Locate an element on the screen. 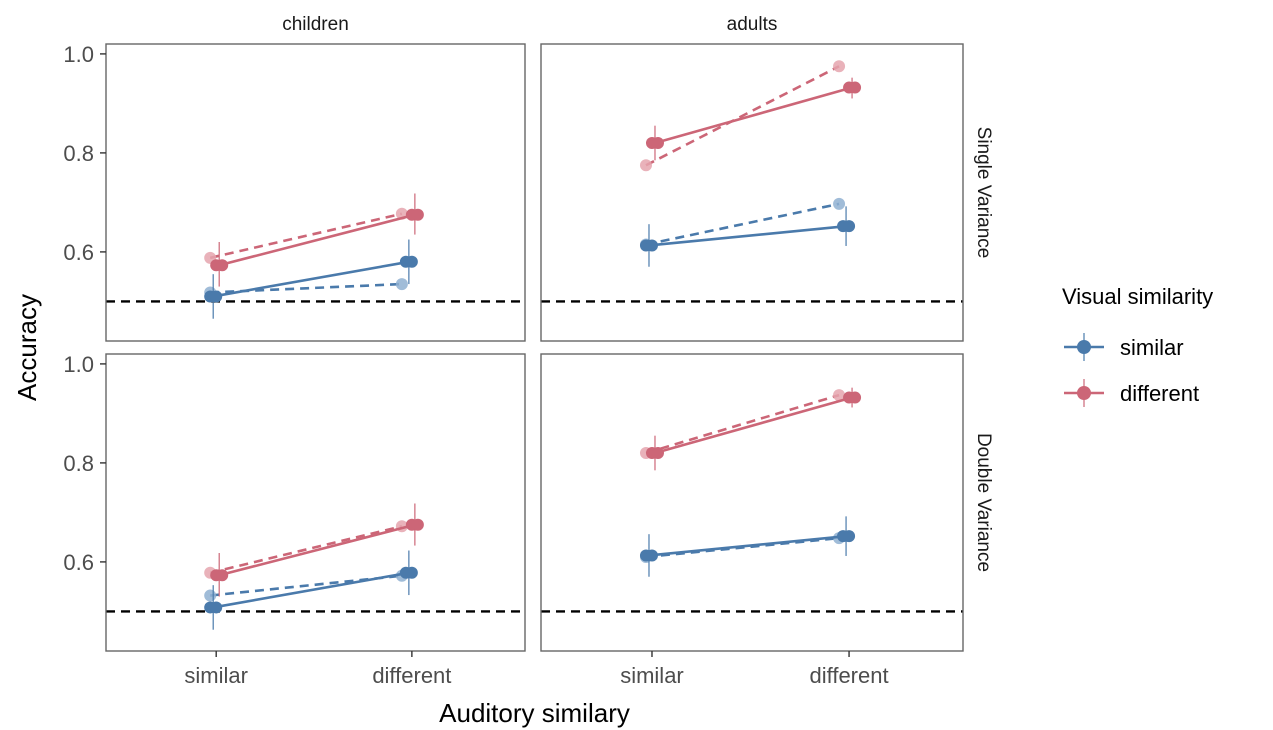 Image resolution: width=1273 pixels, height=730 pixels. observed-point-different-similar is located at coordinates (645, 165).